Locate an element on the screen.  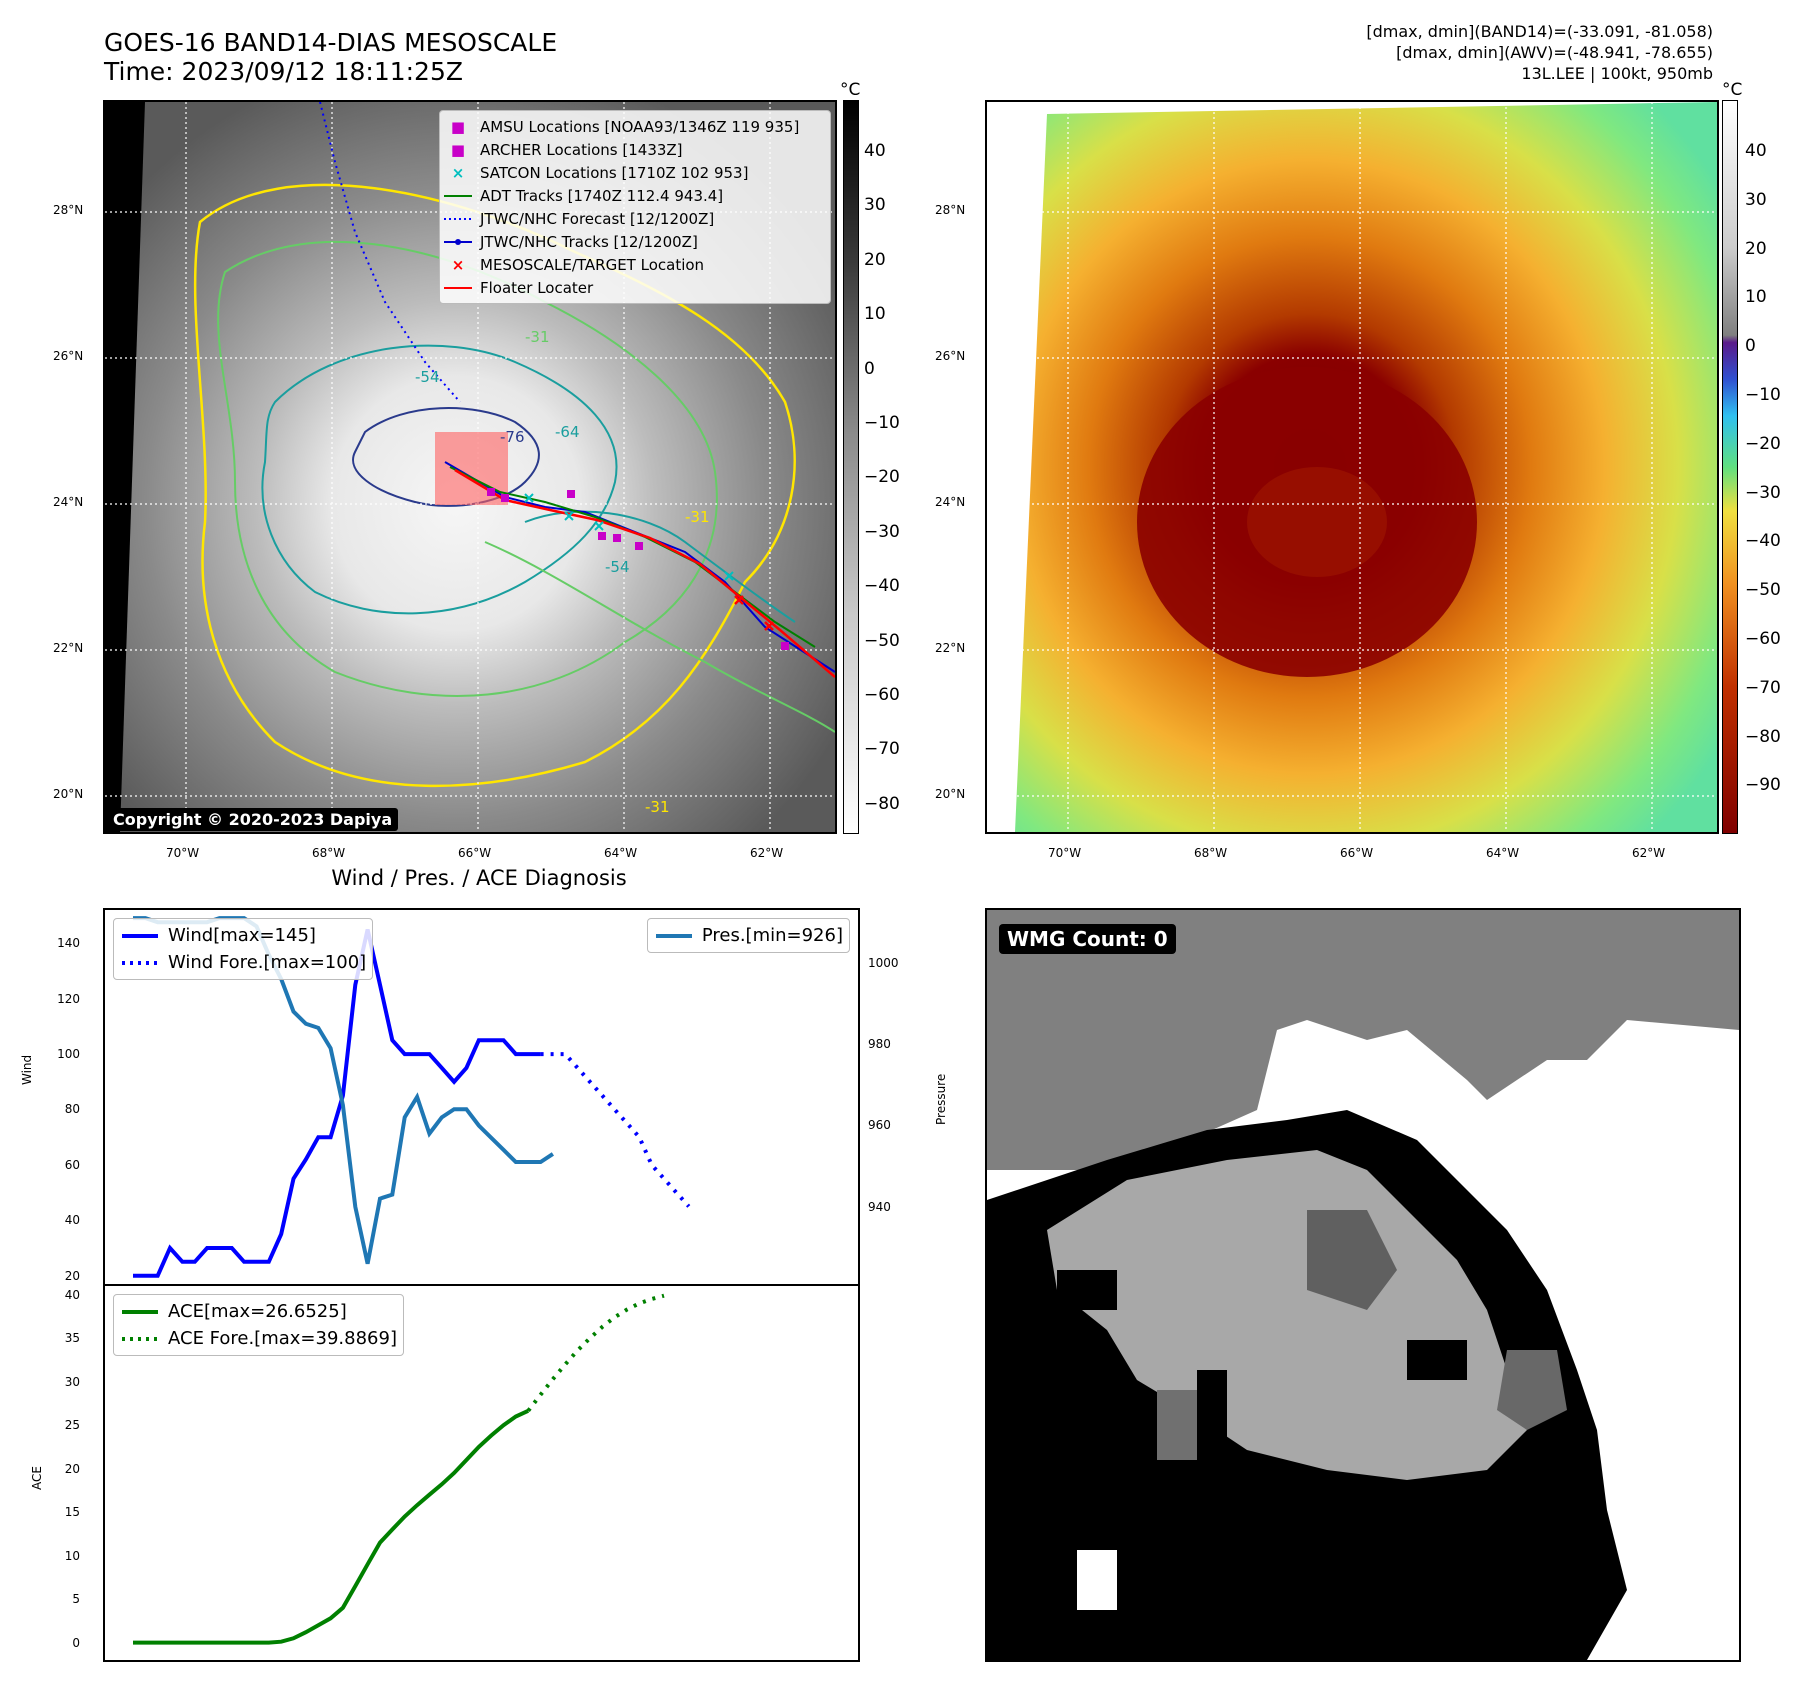
y-tick-label: 5 is located at coordinates (76, 1599).